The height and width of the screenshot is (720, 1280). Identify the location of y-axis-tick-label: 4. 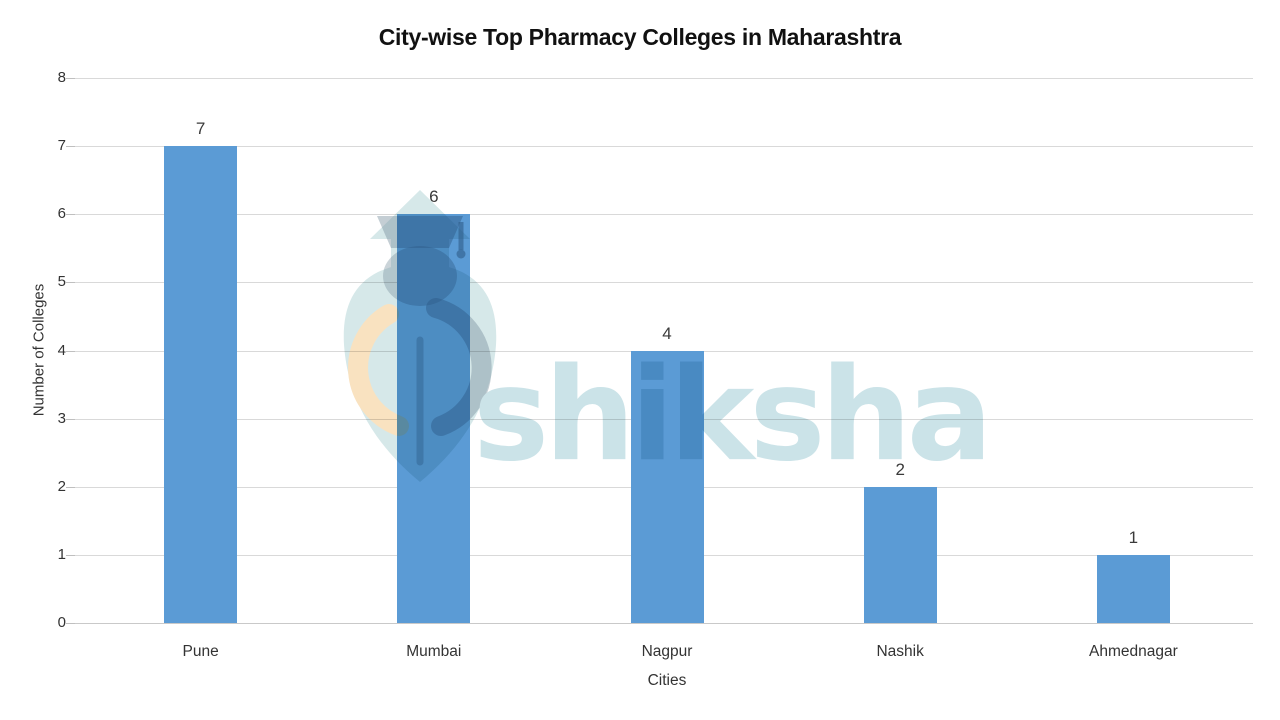
(61, 350).